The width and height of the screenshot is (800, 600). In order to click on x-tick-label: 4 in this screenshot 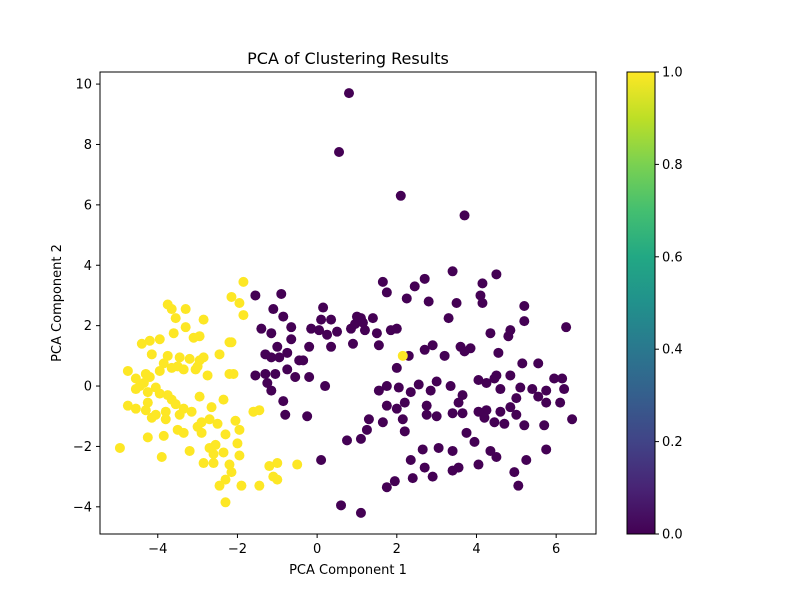, I will do `click(476, 549)`.